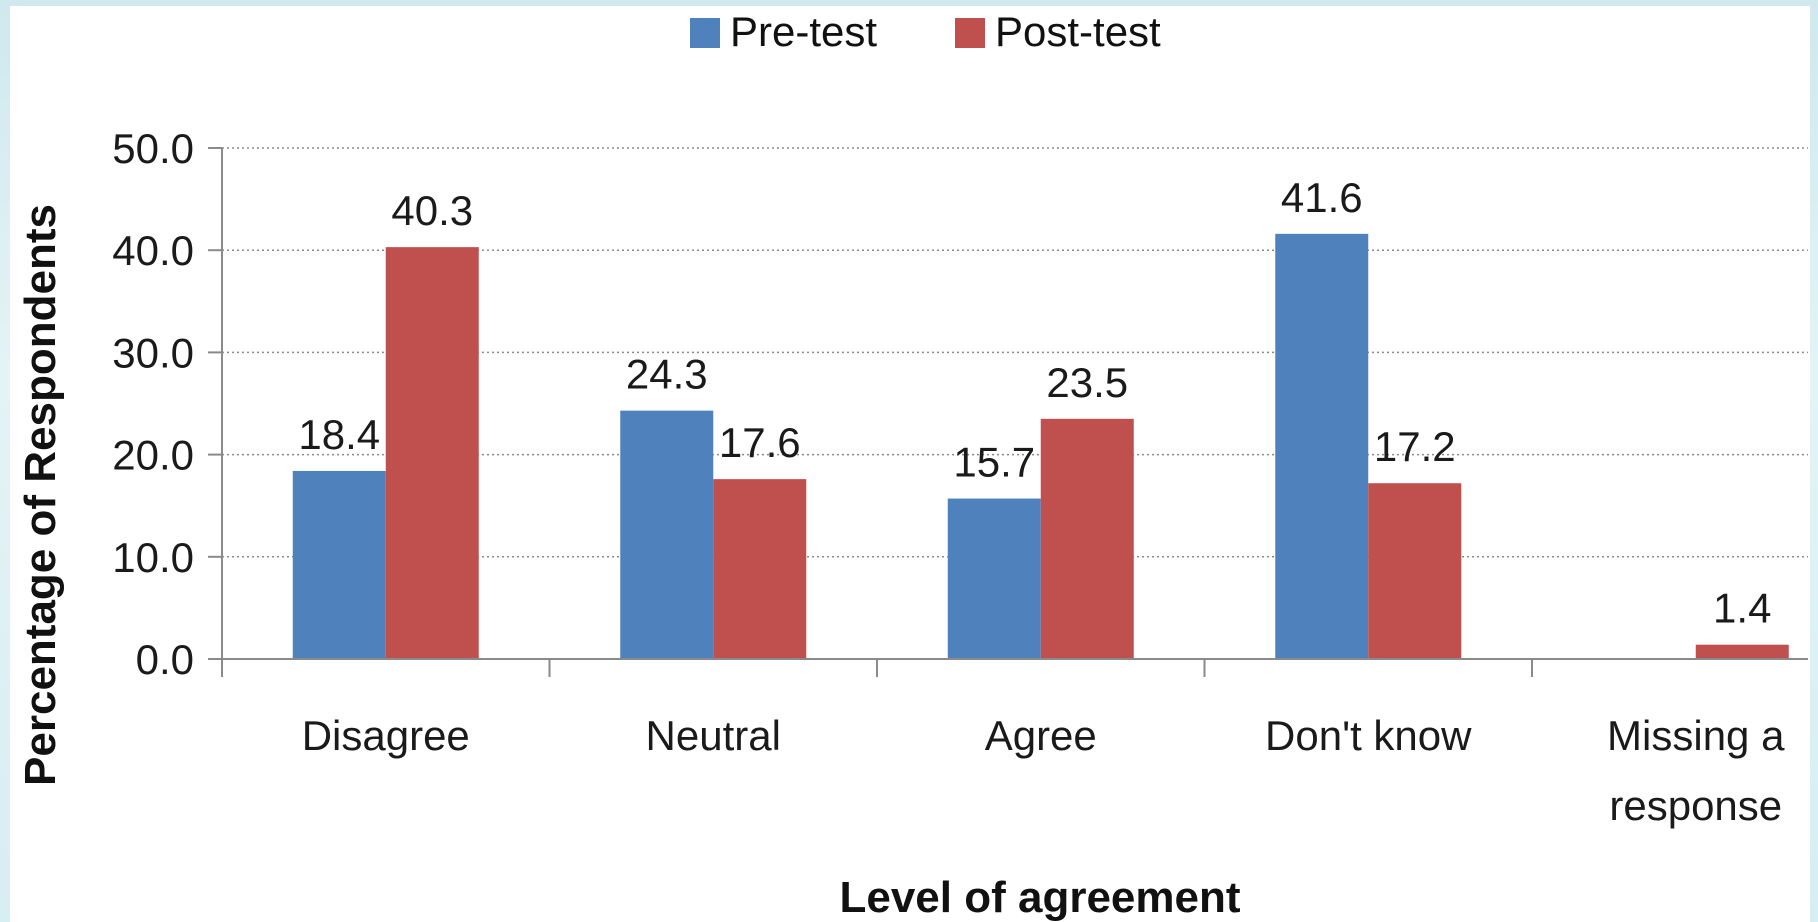  I want to click on y-tick-label: 20.0, so click(153, 455).